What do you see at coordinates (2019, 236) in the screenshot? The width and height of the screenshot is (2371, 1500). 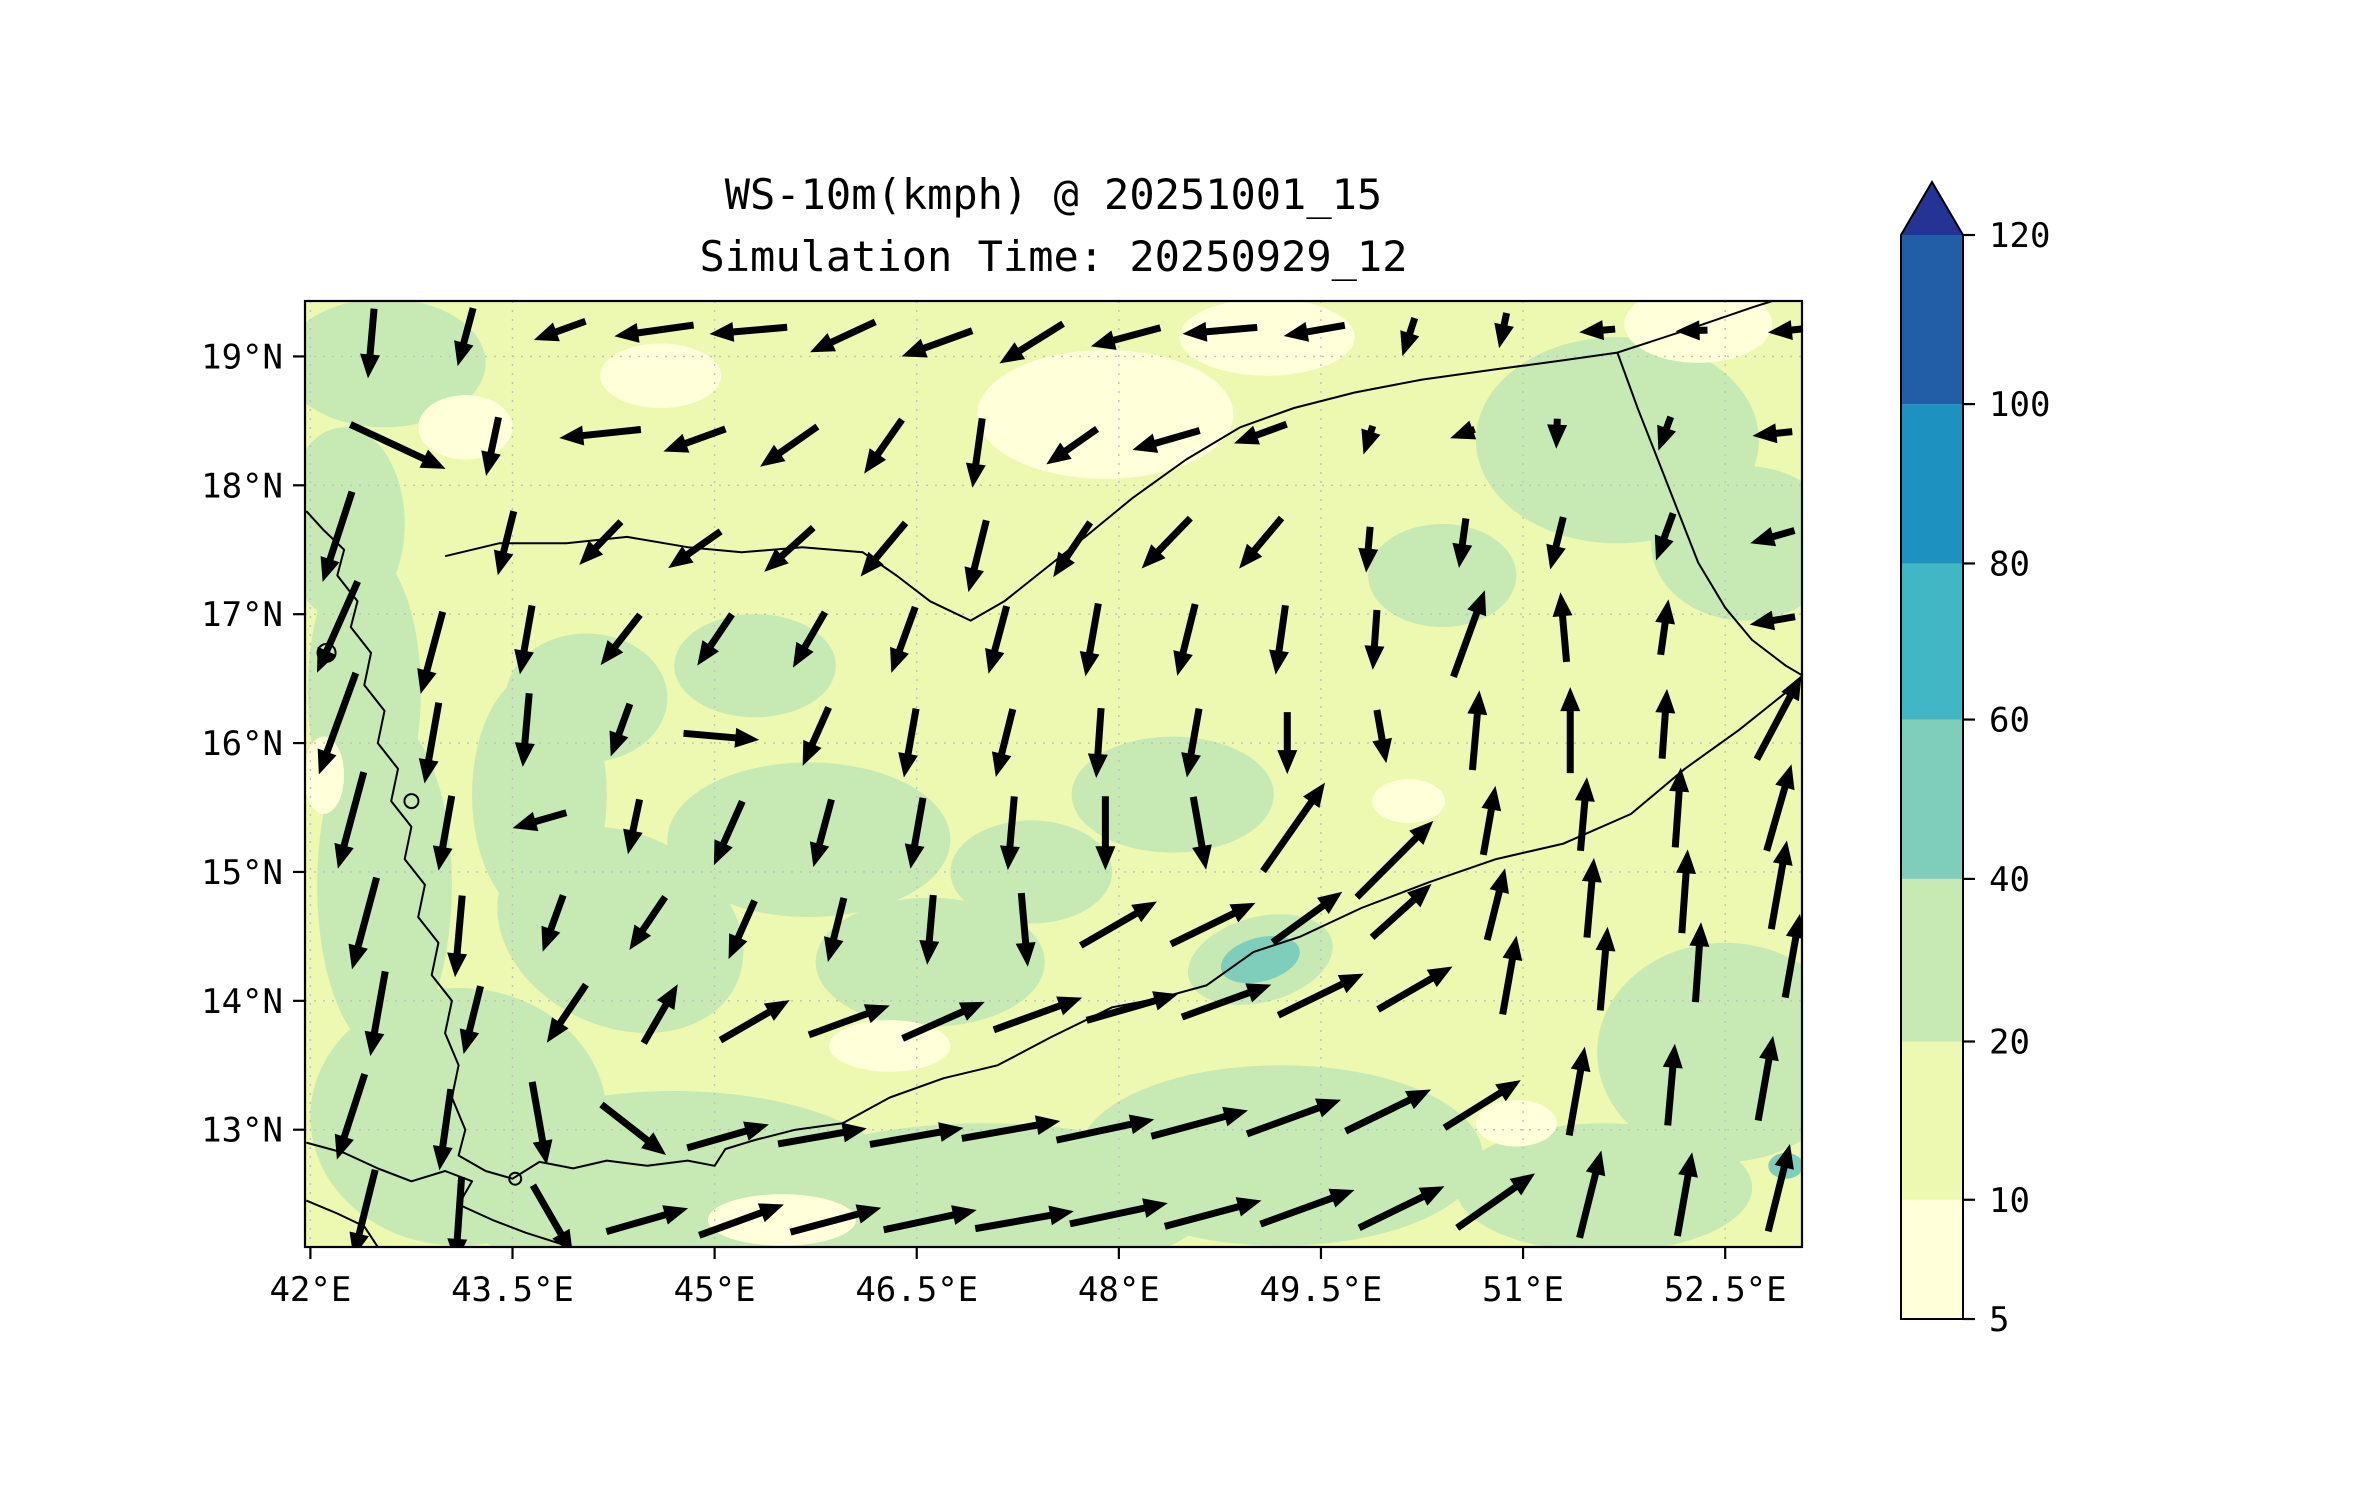 I see `colorbar-tick-label: 120` at bounding box center [2019, 236].